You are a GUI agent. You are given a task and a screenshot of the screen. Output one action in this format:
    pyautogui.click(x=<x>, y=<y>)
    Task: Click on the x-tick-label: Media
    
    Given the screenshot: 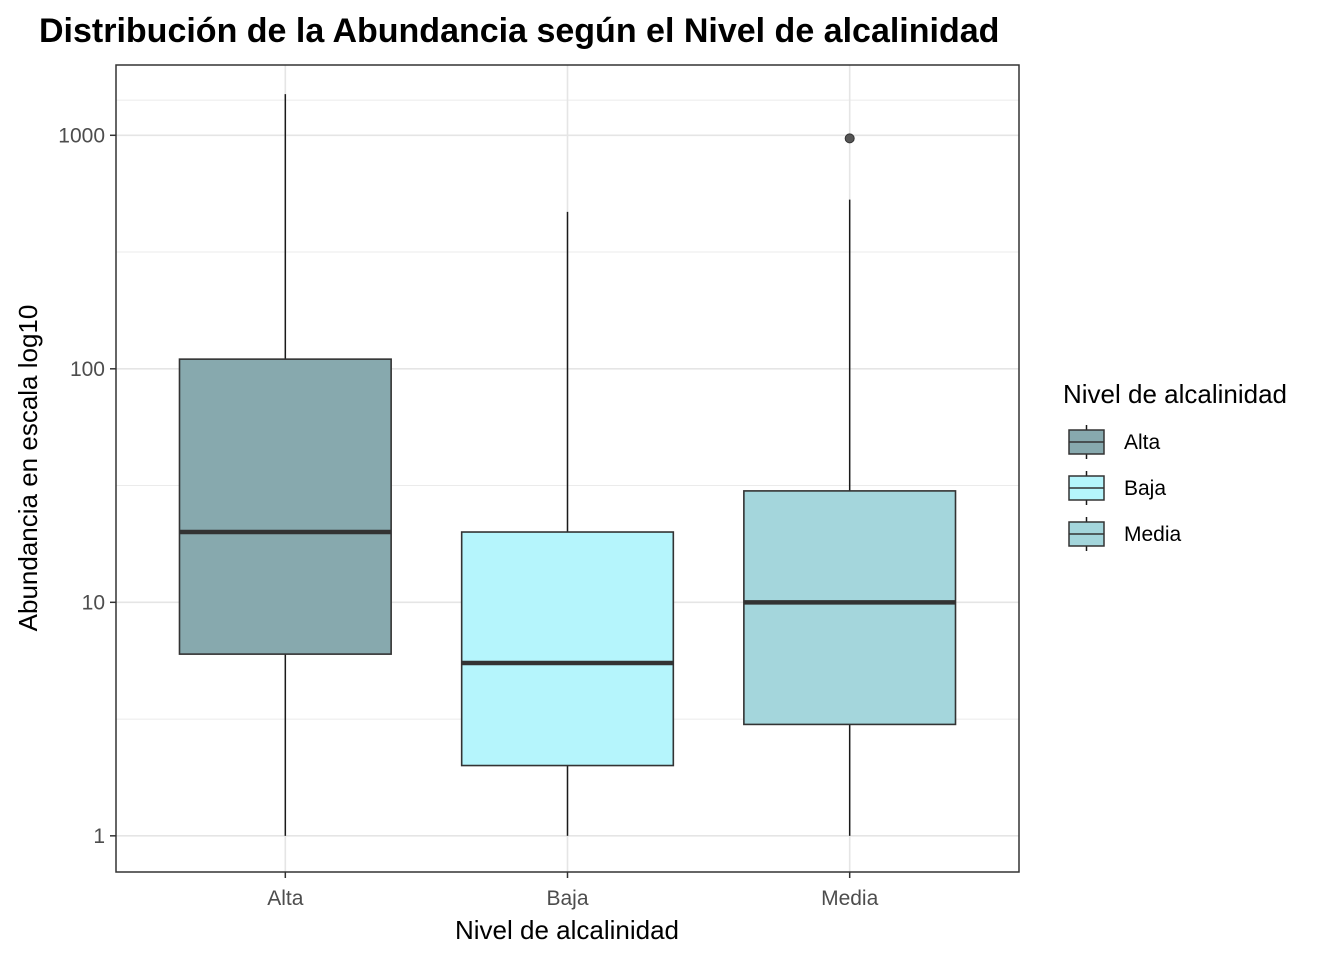 What is the action you would take?
    pyautogui.click(x=850, y=898)
    